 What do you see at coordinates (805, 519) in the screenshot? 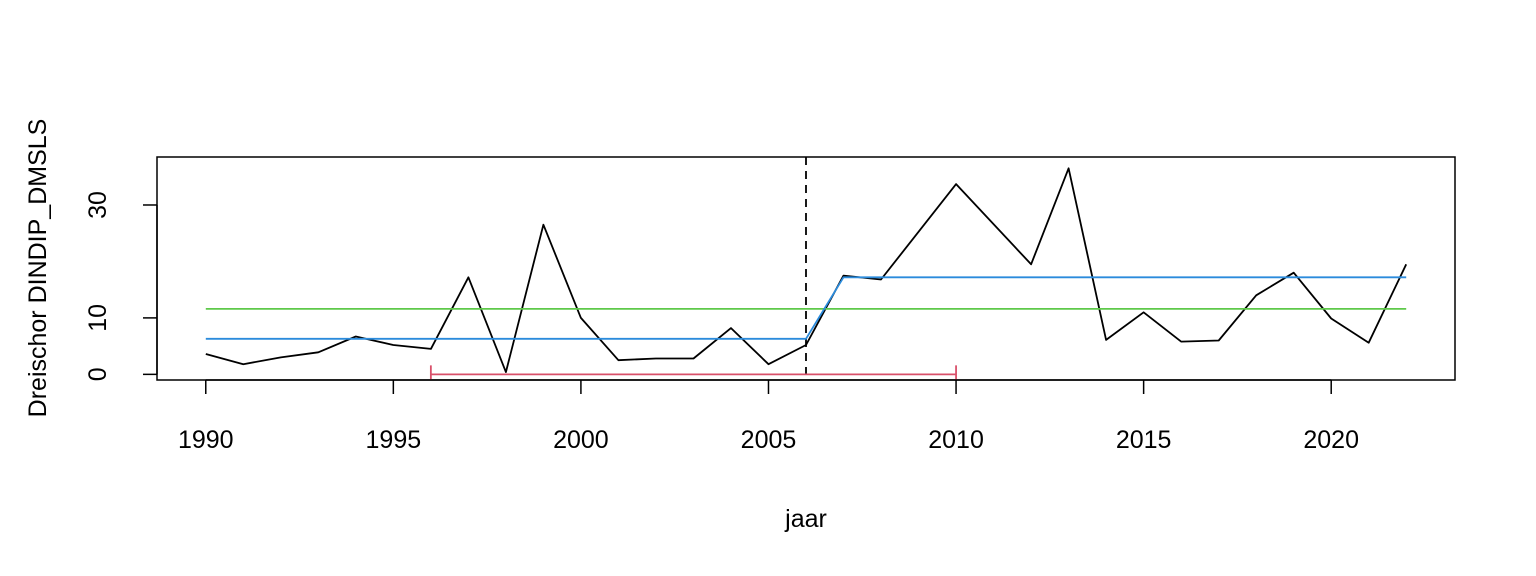
I see `x-axis-label: jaar` at bounding box center [805, 519].